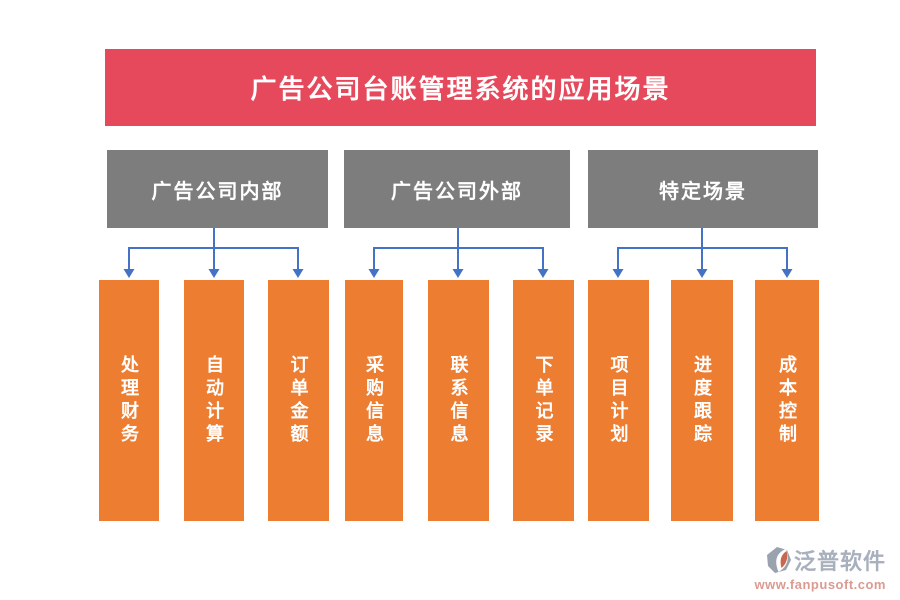  I want to click on title-banner: 广告公司台账管理系统的应用场景, so click(460, 87).